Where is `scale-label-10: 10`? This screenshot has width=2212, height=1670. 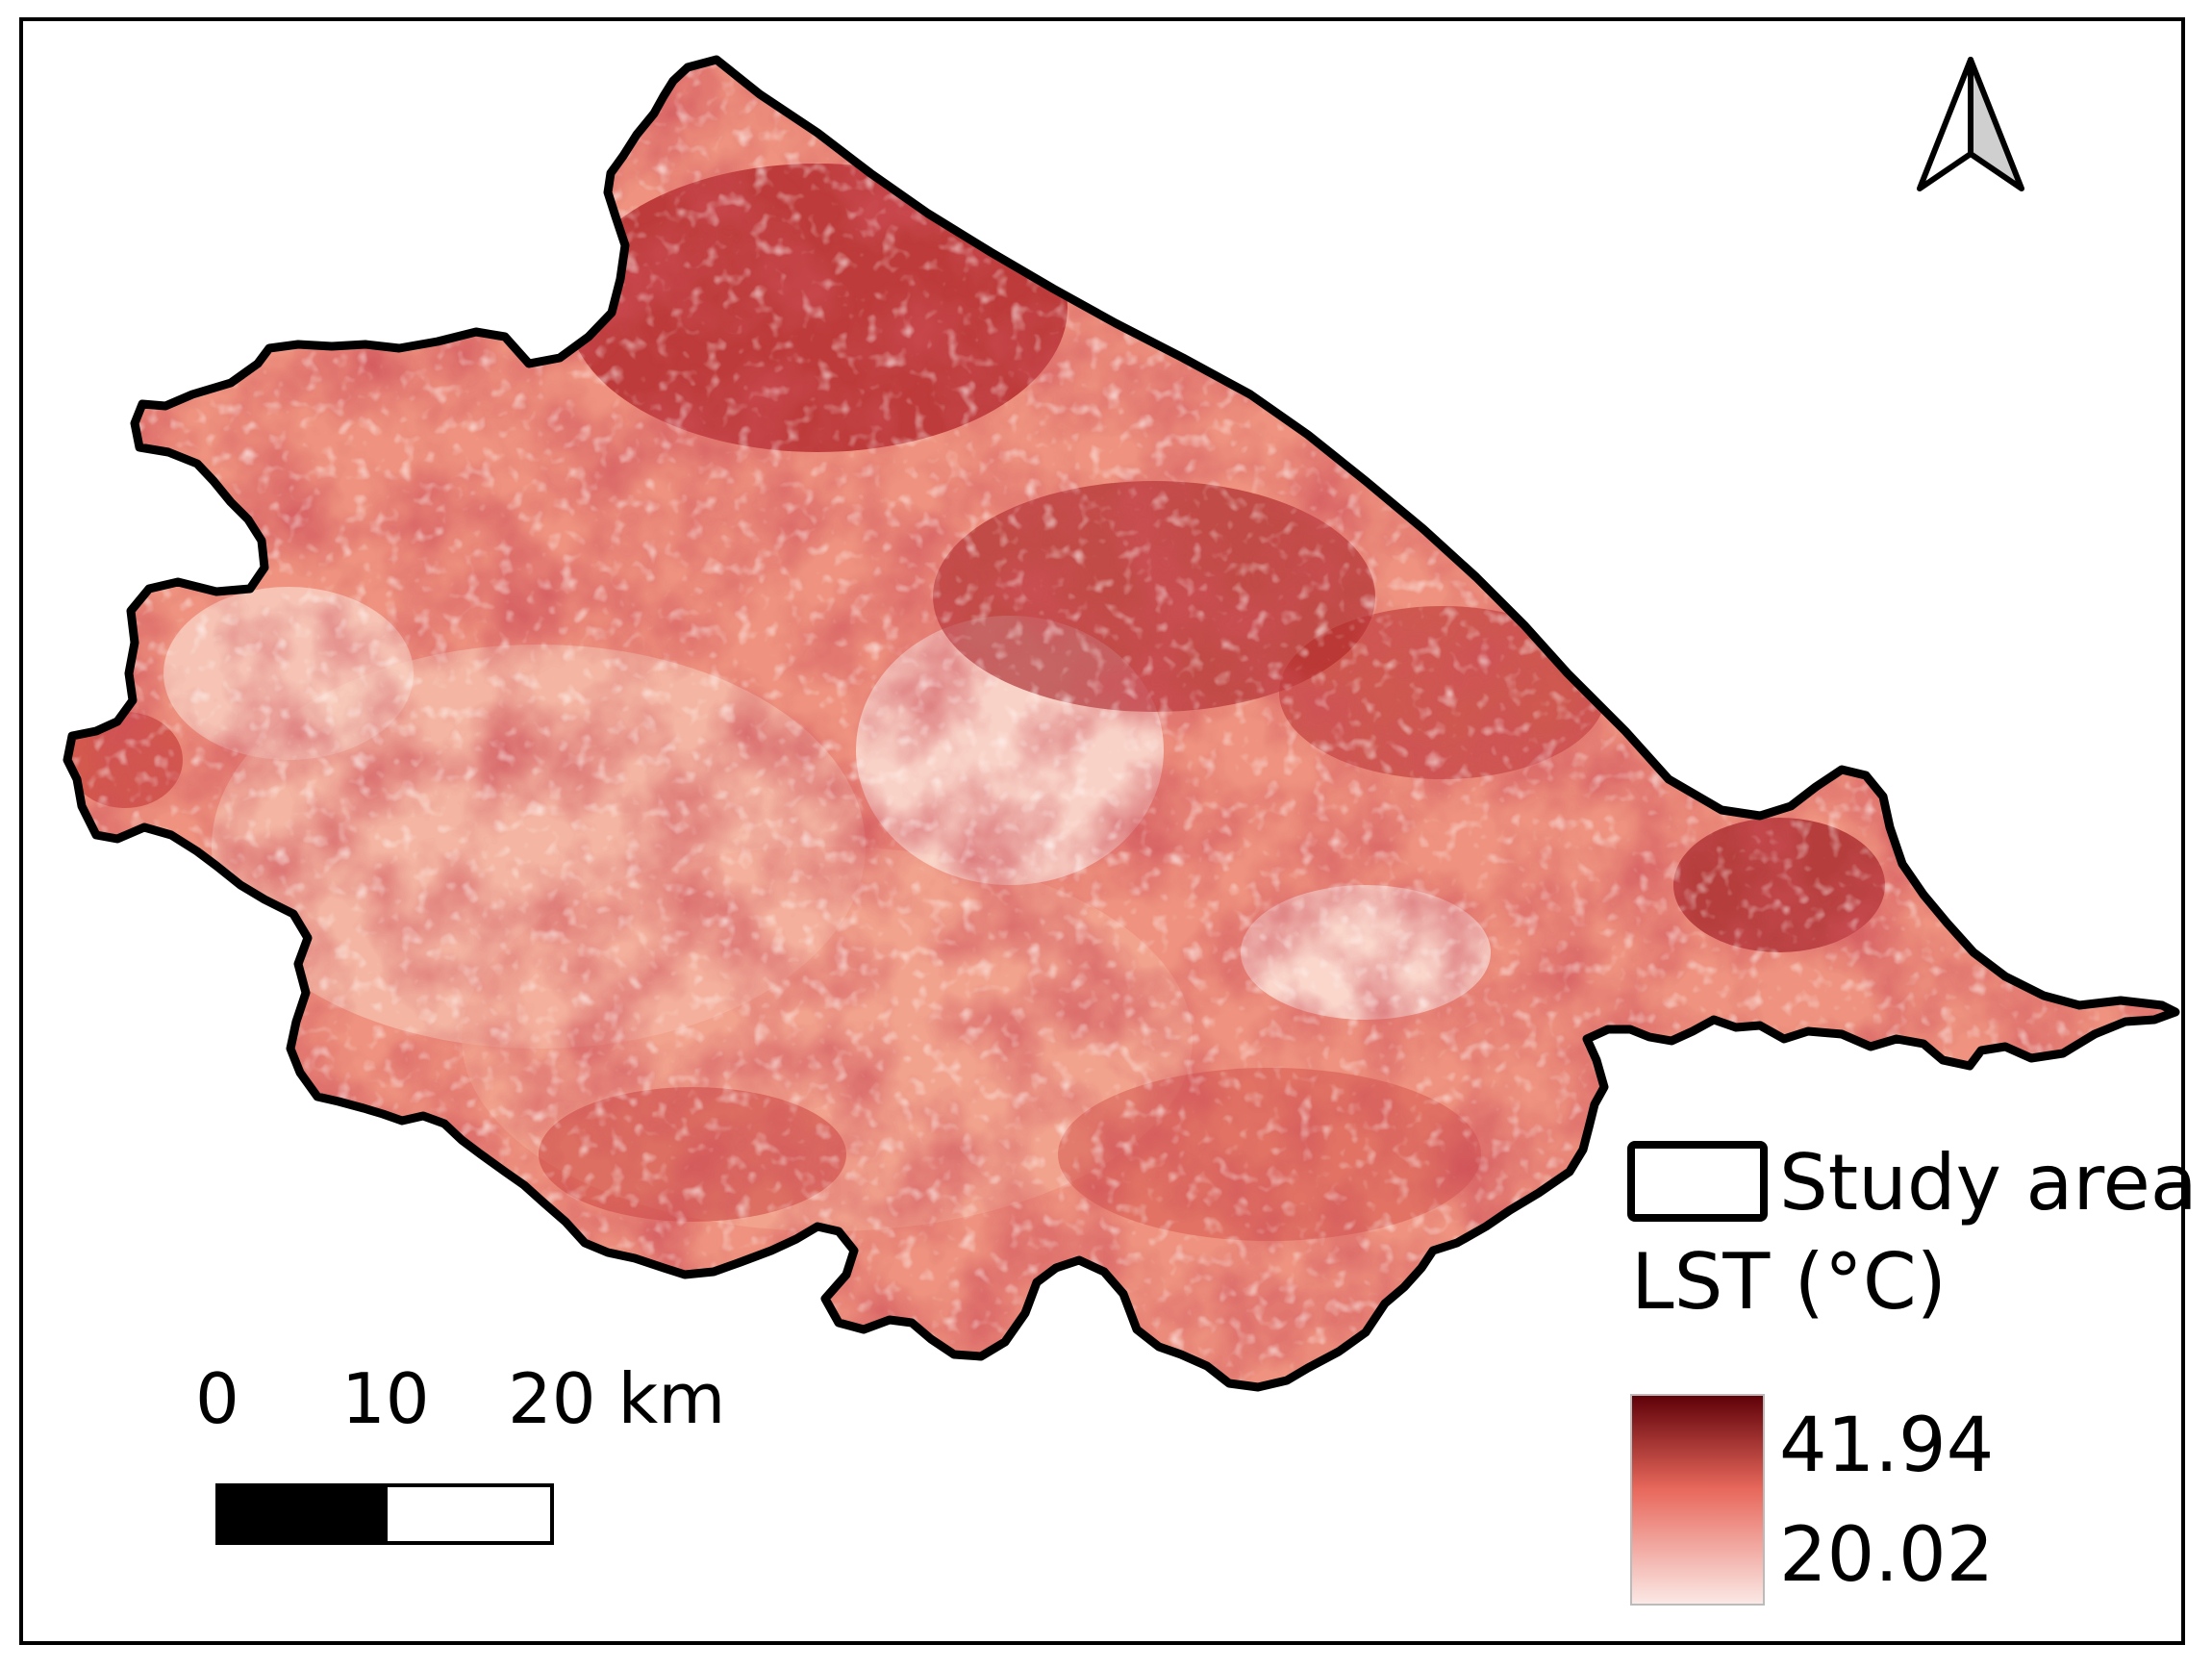 scale-label-10: 10 is located at coordinates (386, 1398).